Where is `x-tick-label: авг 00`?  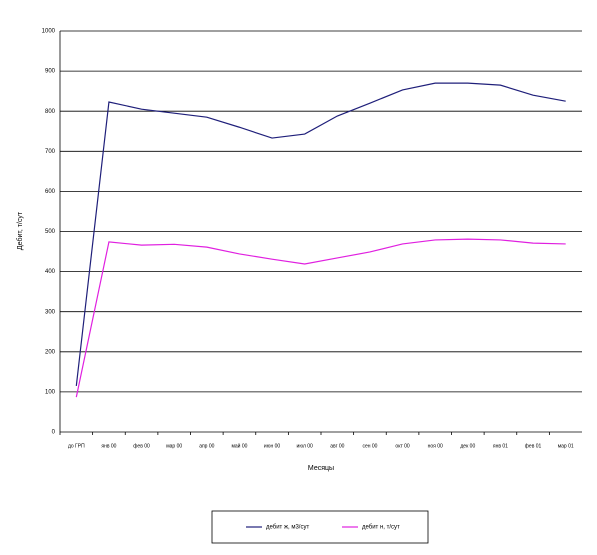 x-tick-label: авг 00 is located at coordinates (337, 446).